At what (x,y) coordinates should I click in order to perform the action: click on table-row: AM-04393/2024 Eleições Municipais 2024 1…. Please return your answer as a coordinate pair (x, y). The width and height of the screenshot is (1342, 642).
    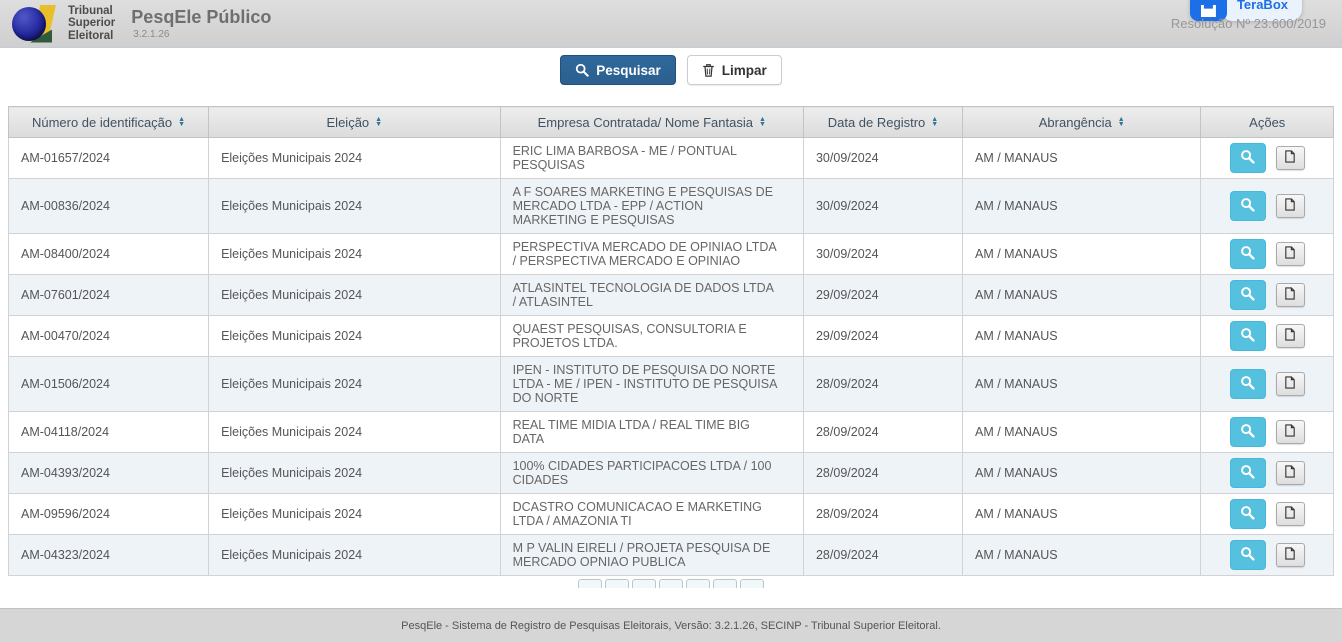
    Looking at the image, I should click on (670, 473).